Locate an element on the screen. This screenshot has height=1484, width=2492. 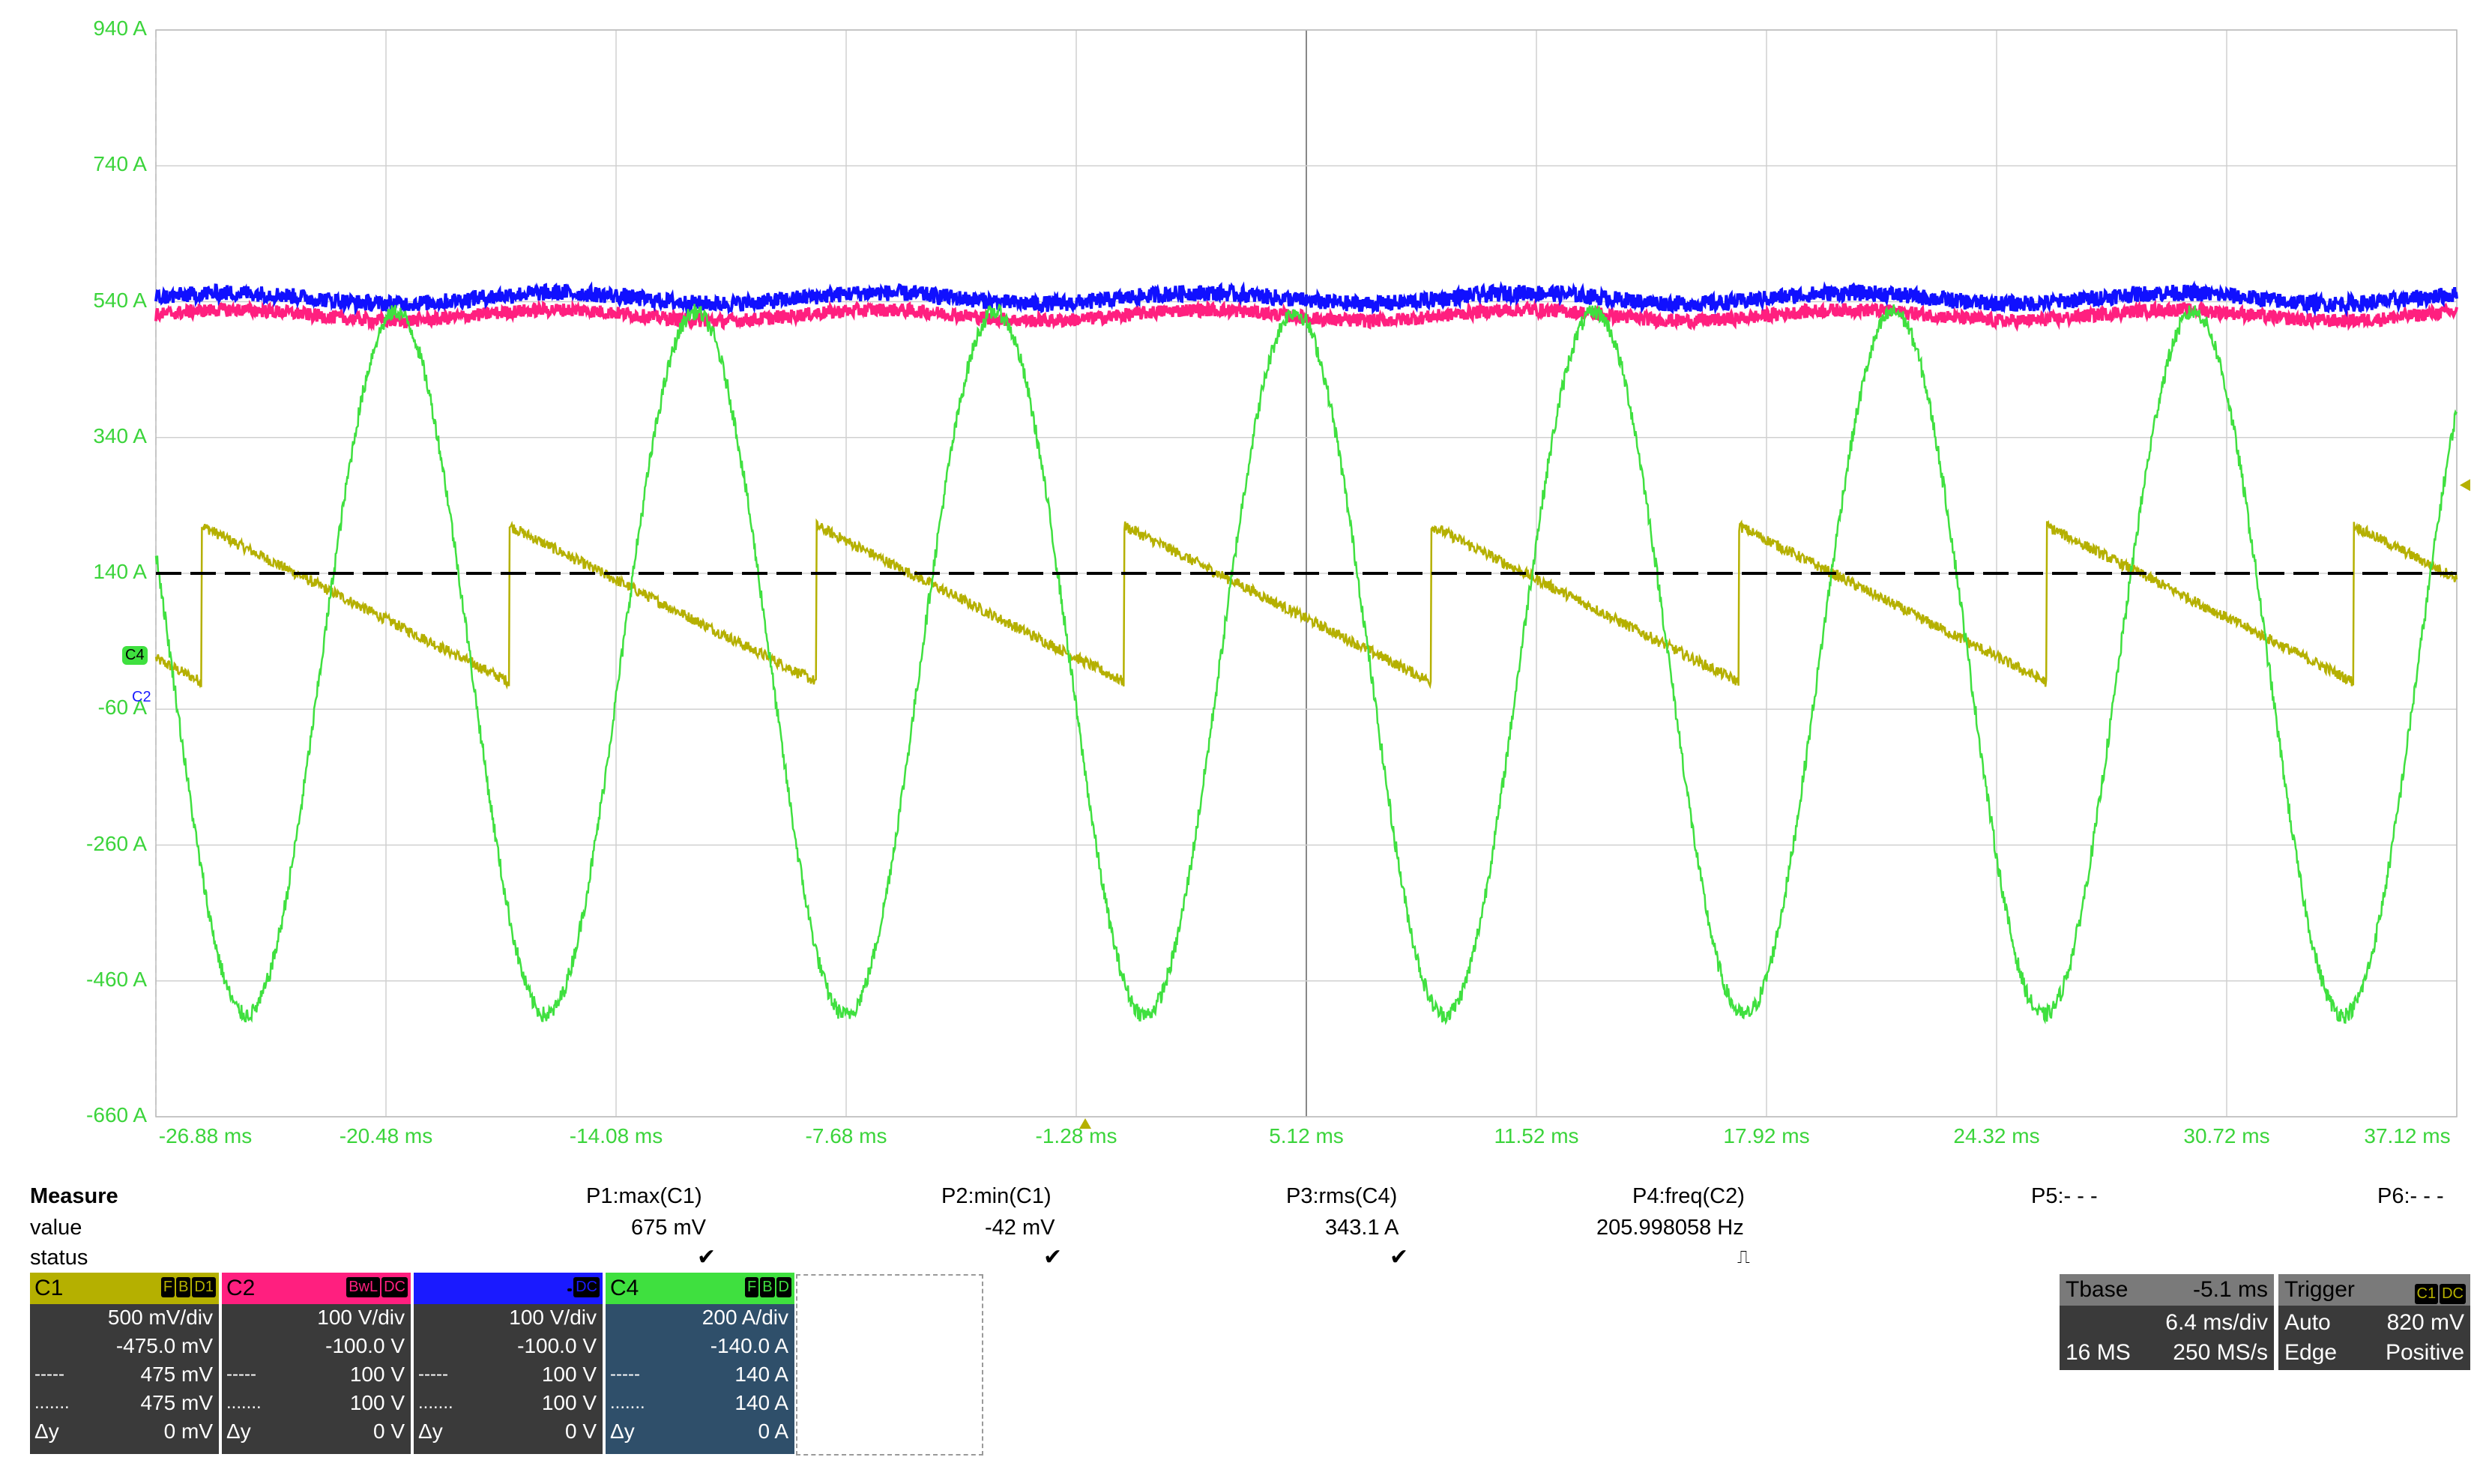
cursor2-value: 475 mV is located at coordinates (177, 1403).